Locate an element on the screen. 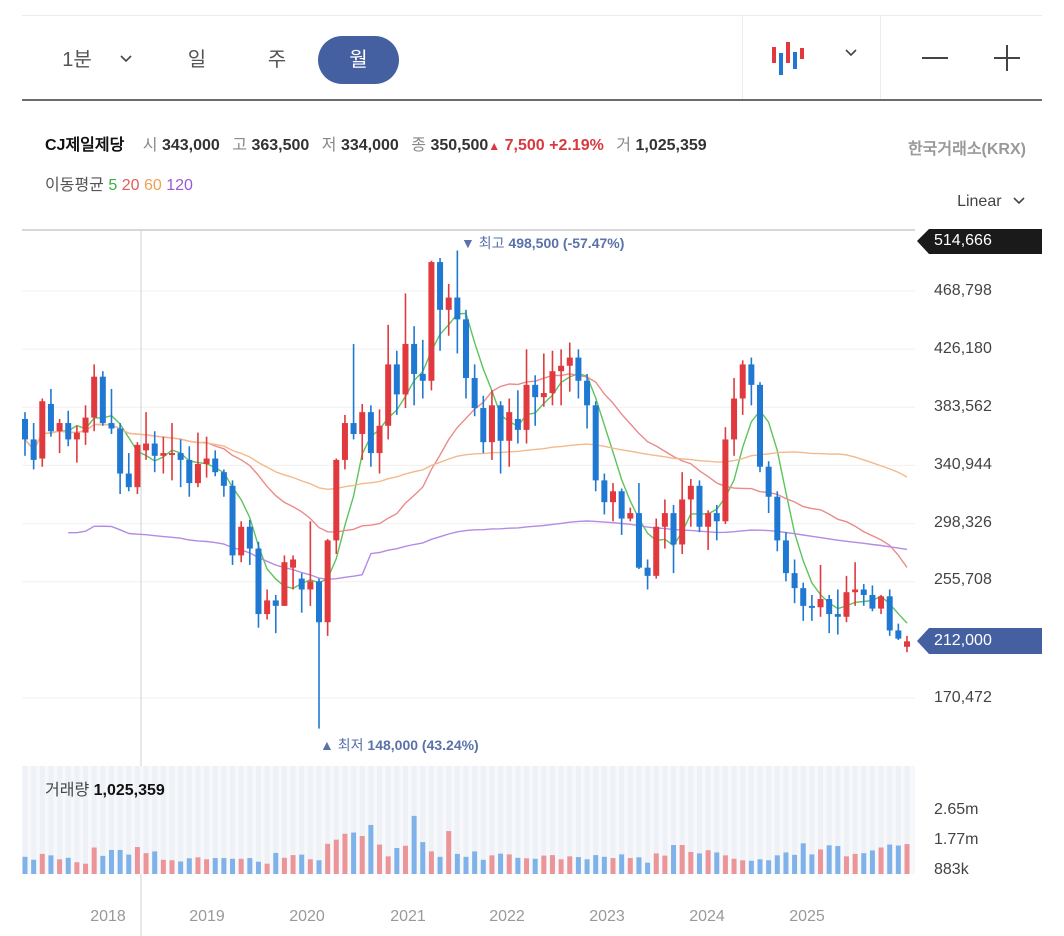 Image resolution: width=1064 pixels, height=936 pixels. period-day-button: 일 is located at coordinates (197, 60).